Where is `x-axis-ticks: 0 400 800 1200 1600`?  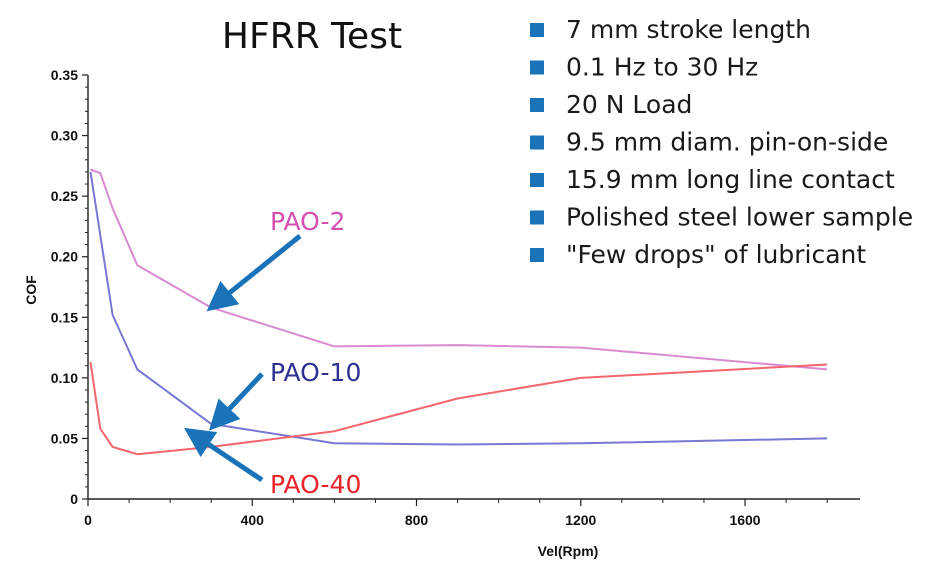
x-axis-ticks: 0 400 800 1200 1600 is located at coordinates (456, 513).